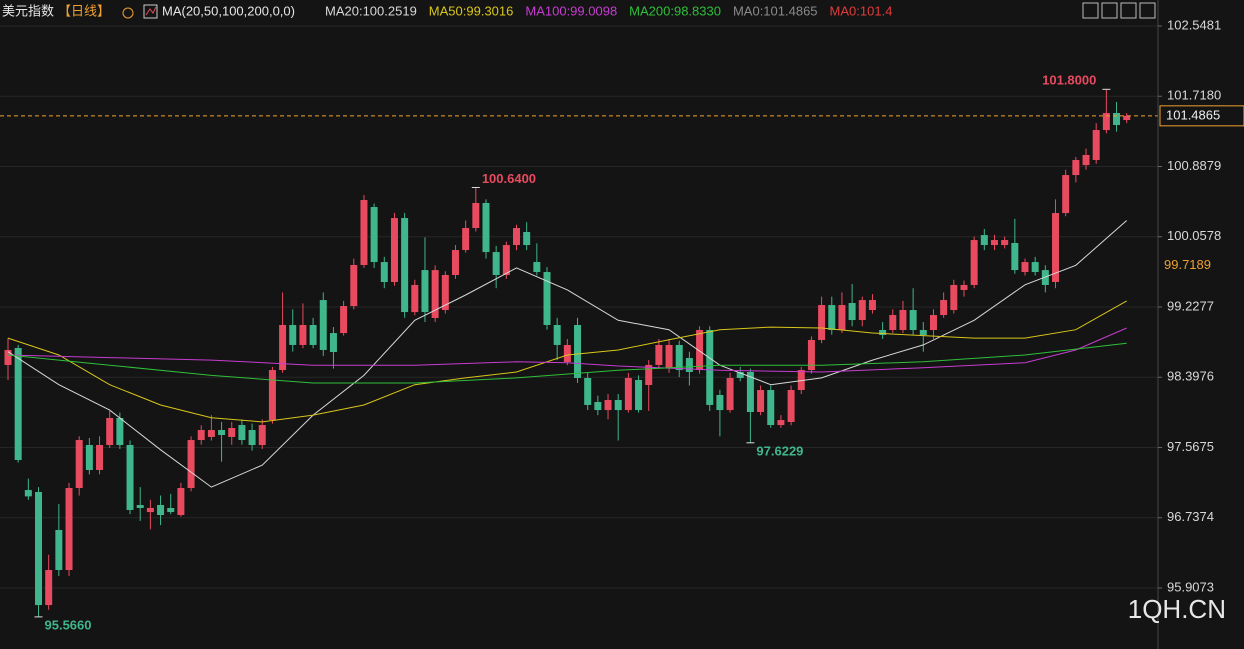  I want to click on legend-entry: MA50:99.3016, so click(471, 10).